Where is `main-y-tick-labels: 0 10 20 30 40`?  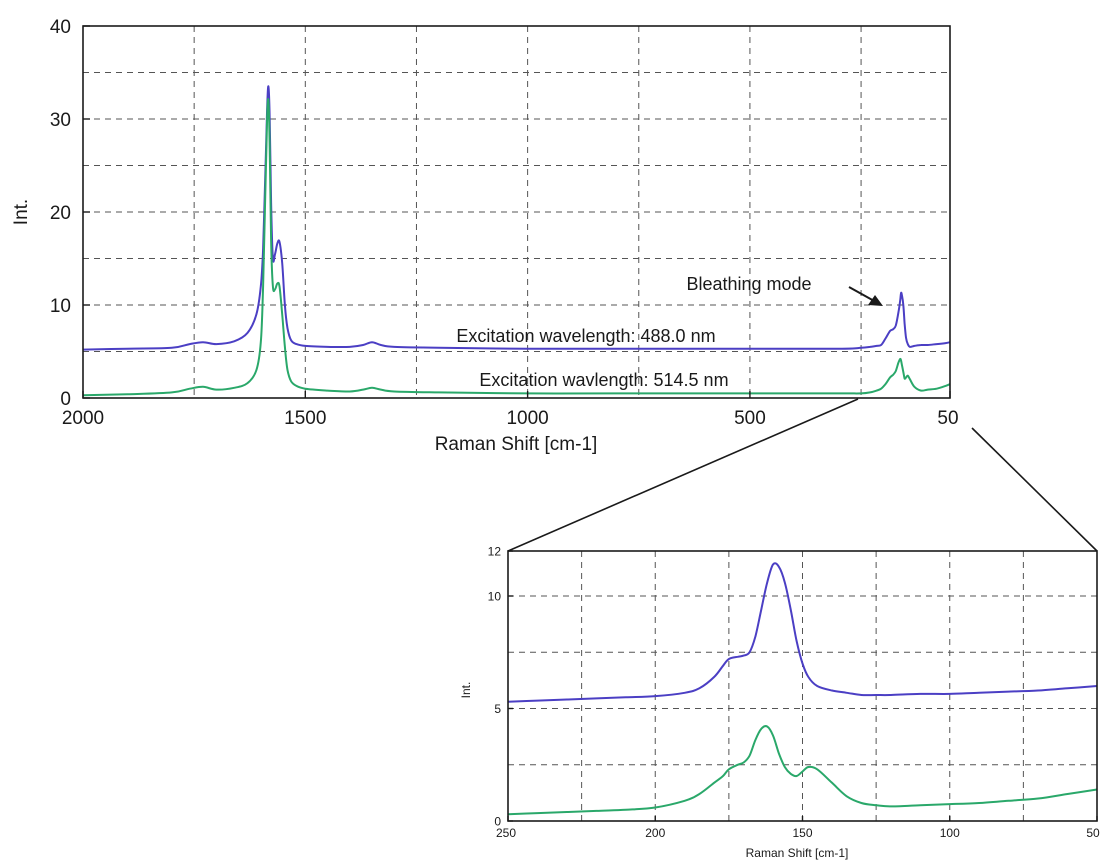
main-y-tick-labels: 0 10 20 30 40 is located at coordinates (60, 213).